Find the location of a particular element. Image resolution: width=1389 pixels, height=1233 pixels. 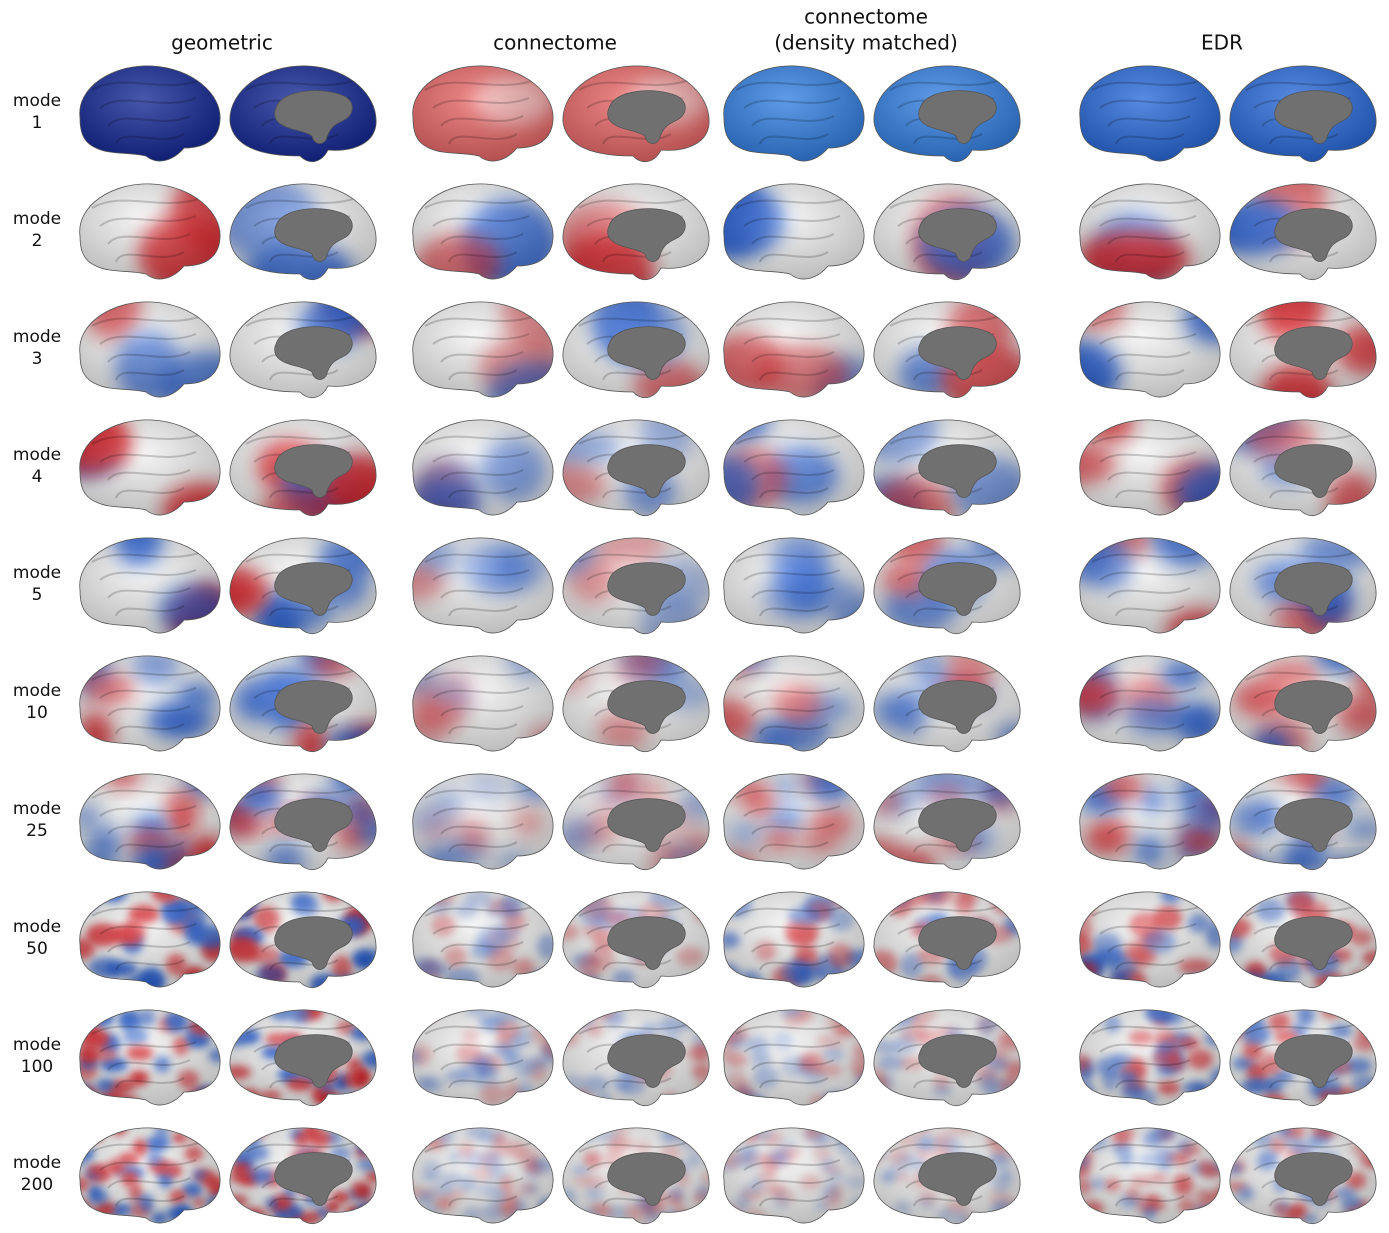

row-label: 100 is located at coordinates (37, 1067).